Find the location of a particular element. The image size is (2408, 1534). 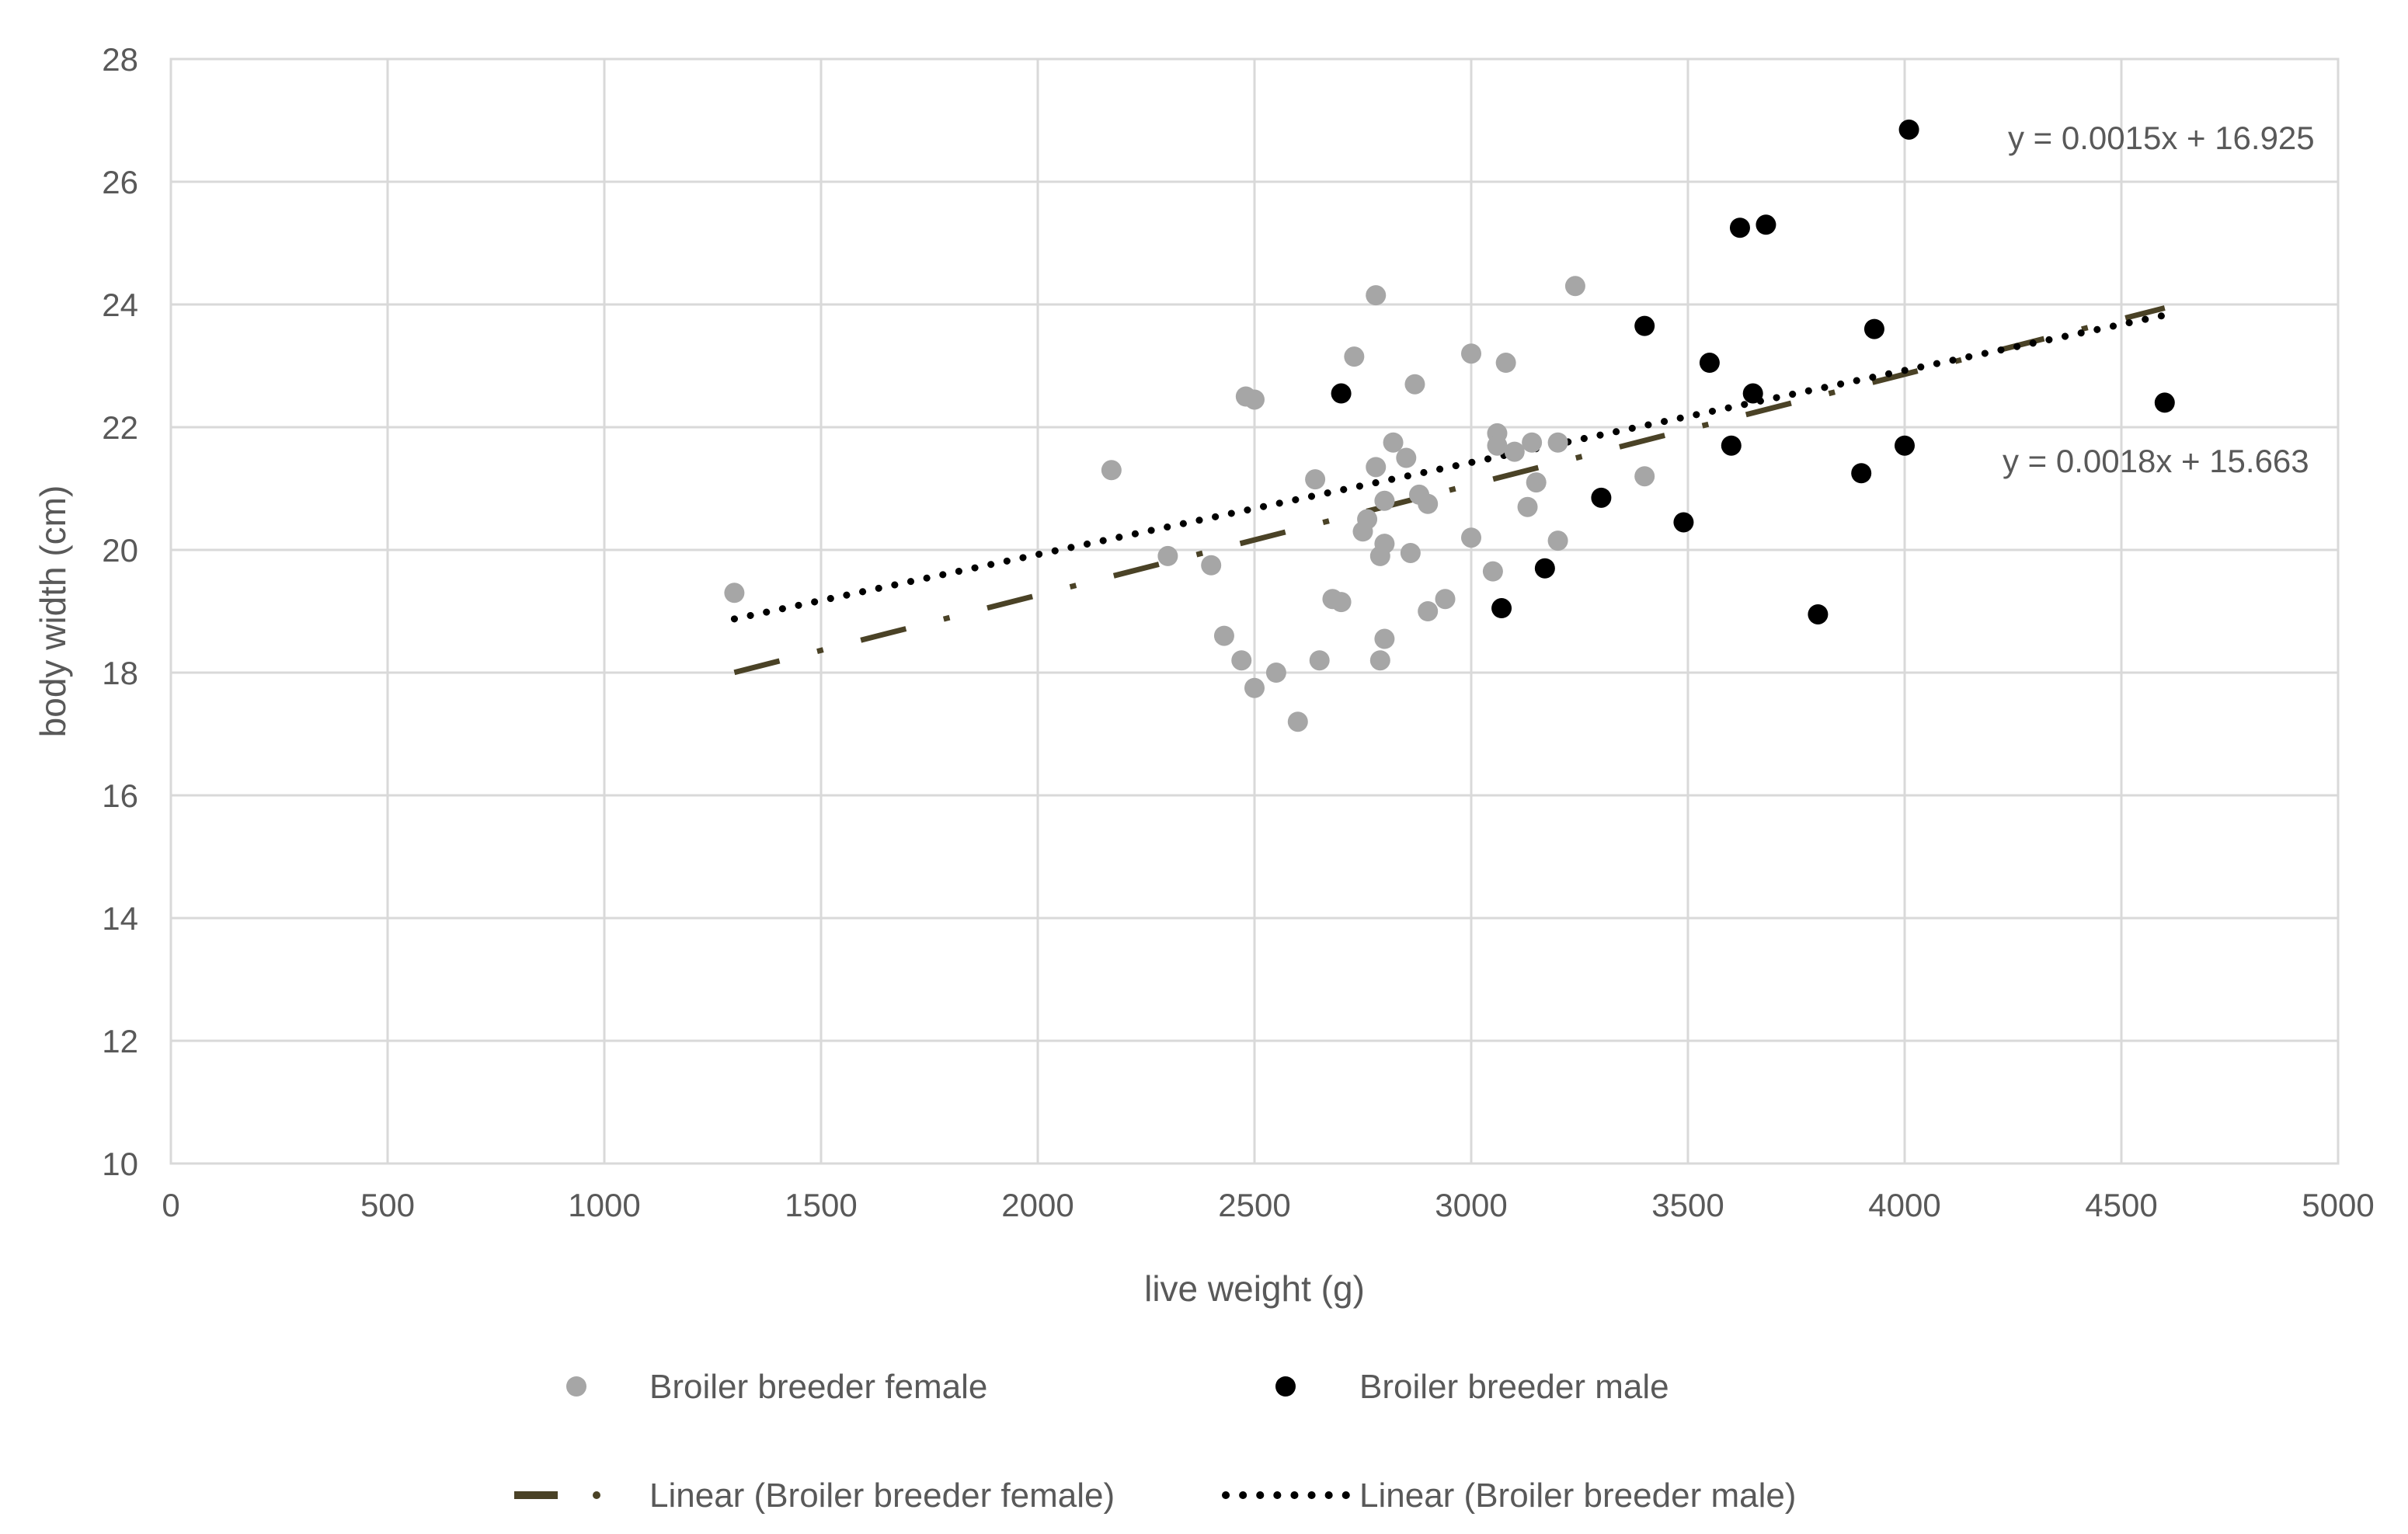

trendlines is located at coordinates (1449, 490).